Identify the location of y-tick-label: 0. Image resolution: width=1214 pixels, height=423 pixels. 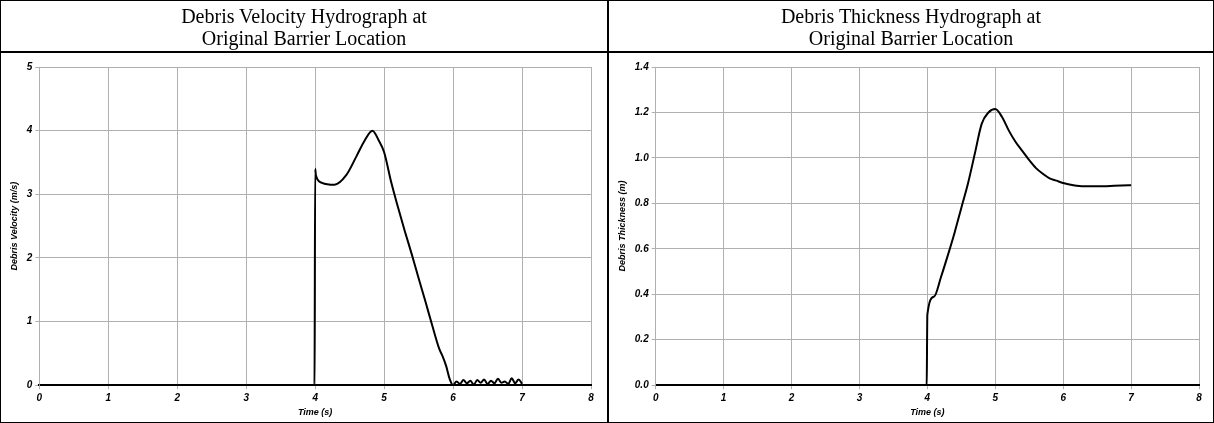
(29, 384).